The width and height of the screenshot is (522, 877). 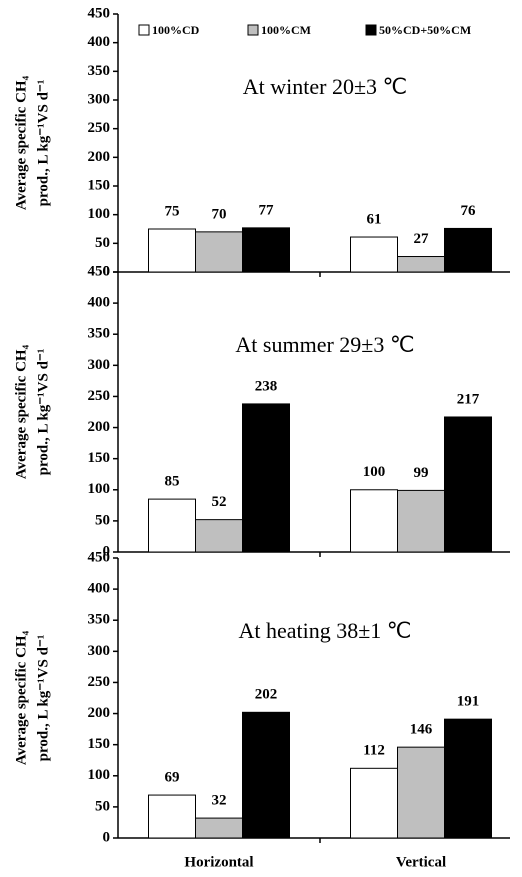 What do you see at coordinates (219, 214) in the screenshot?
I see `value-label: 70` at bounding box center [219, 214].